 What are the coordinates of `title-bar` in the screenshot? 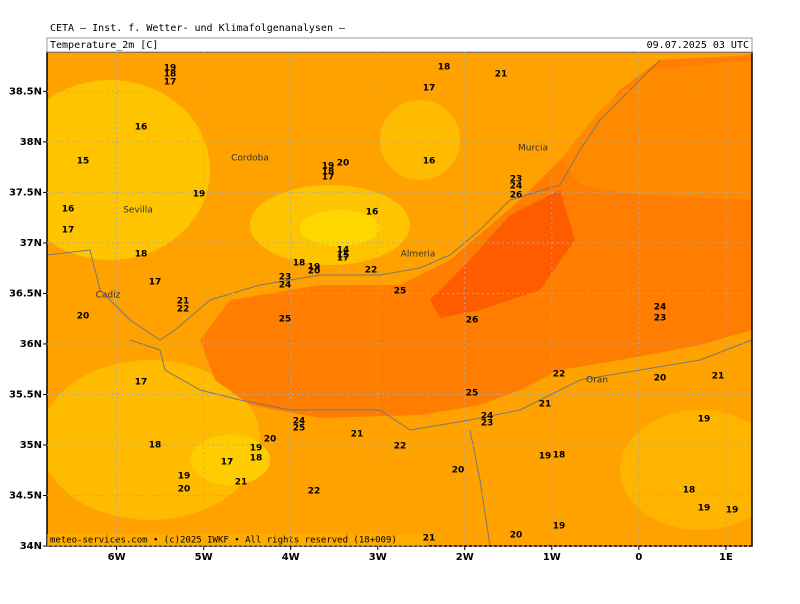 It's located at (399, 45).